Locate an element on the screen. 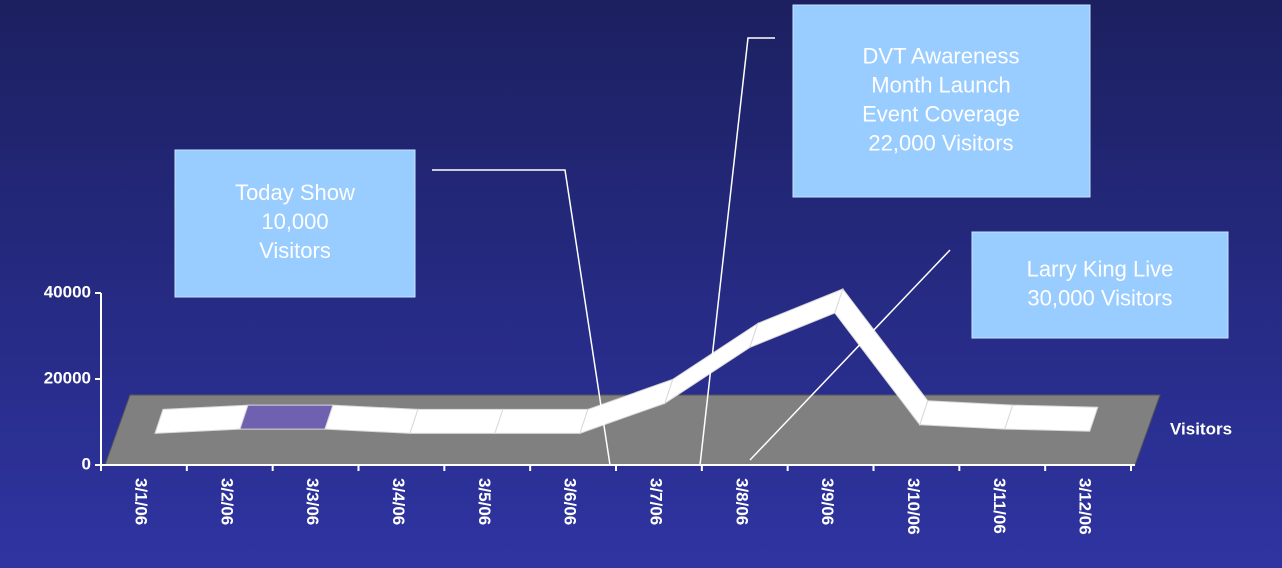 The height and width of the screenshot is (568, 1282). x-tick-label: 3/10/06 is located at coordinates (913, 506).